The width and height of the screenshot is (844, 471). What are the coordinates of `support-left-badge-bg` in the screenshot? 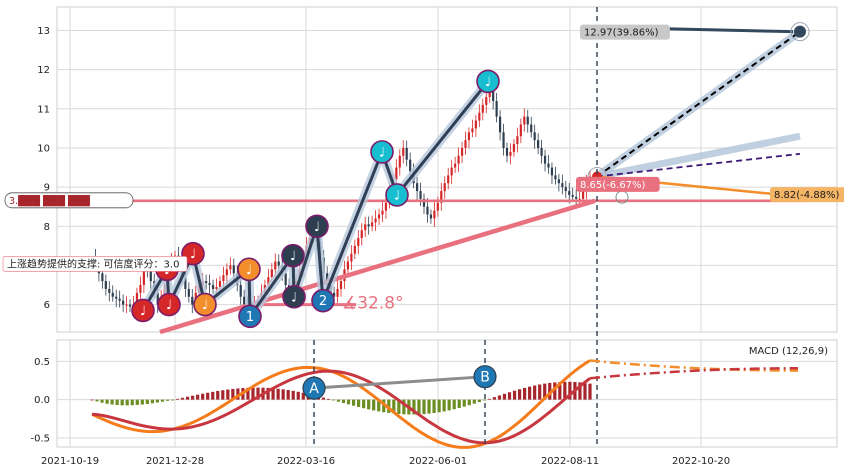 It's located at (69, 200).